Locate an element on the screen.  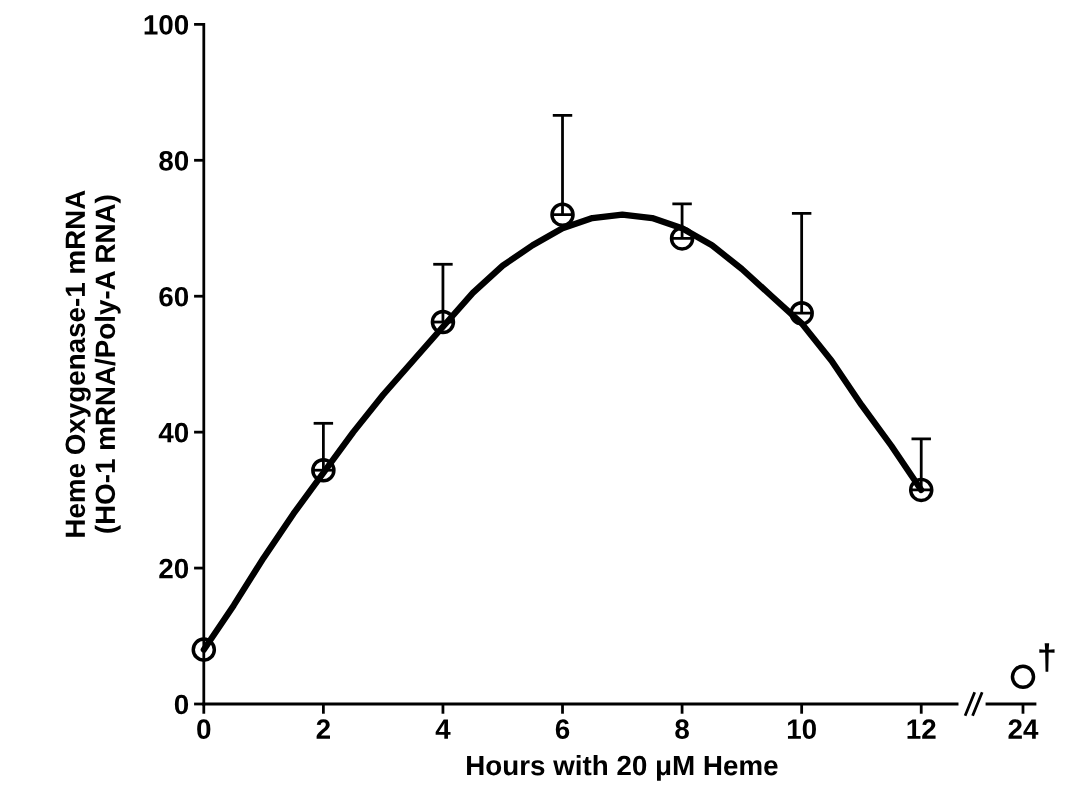
x-tick-label: 10 is located at coordinates (801, 729).